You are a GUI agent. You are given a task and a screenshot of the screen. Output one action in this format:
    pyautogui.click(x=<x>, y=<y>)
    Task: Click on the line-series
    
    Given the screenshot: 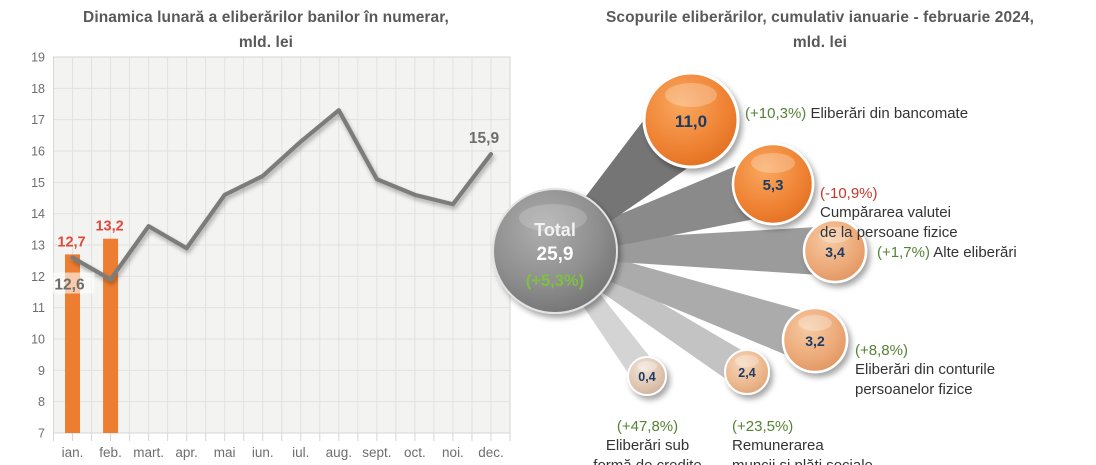 What is the action you would take?
    pyautogui.click(x=282, y=195)
    